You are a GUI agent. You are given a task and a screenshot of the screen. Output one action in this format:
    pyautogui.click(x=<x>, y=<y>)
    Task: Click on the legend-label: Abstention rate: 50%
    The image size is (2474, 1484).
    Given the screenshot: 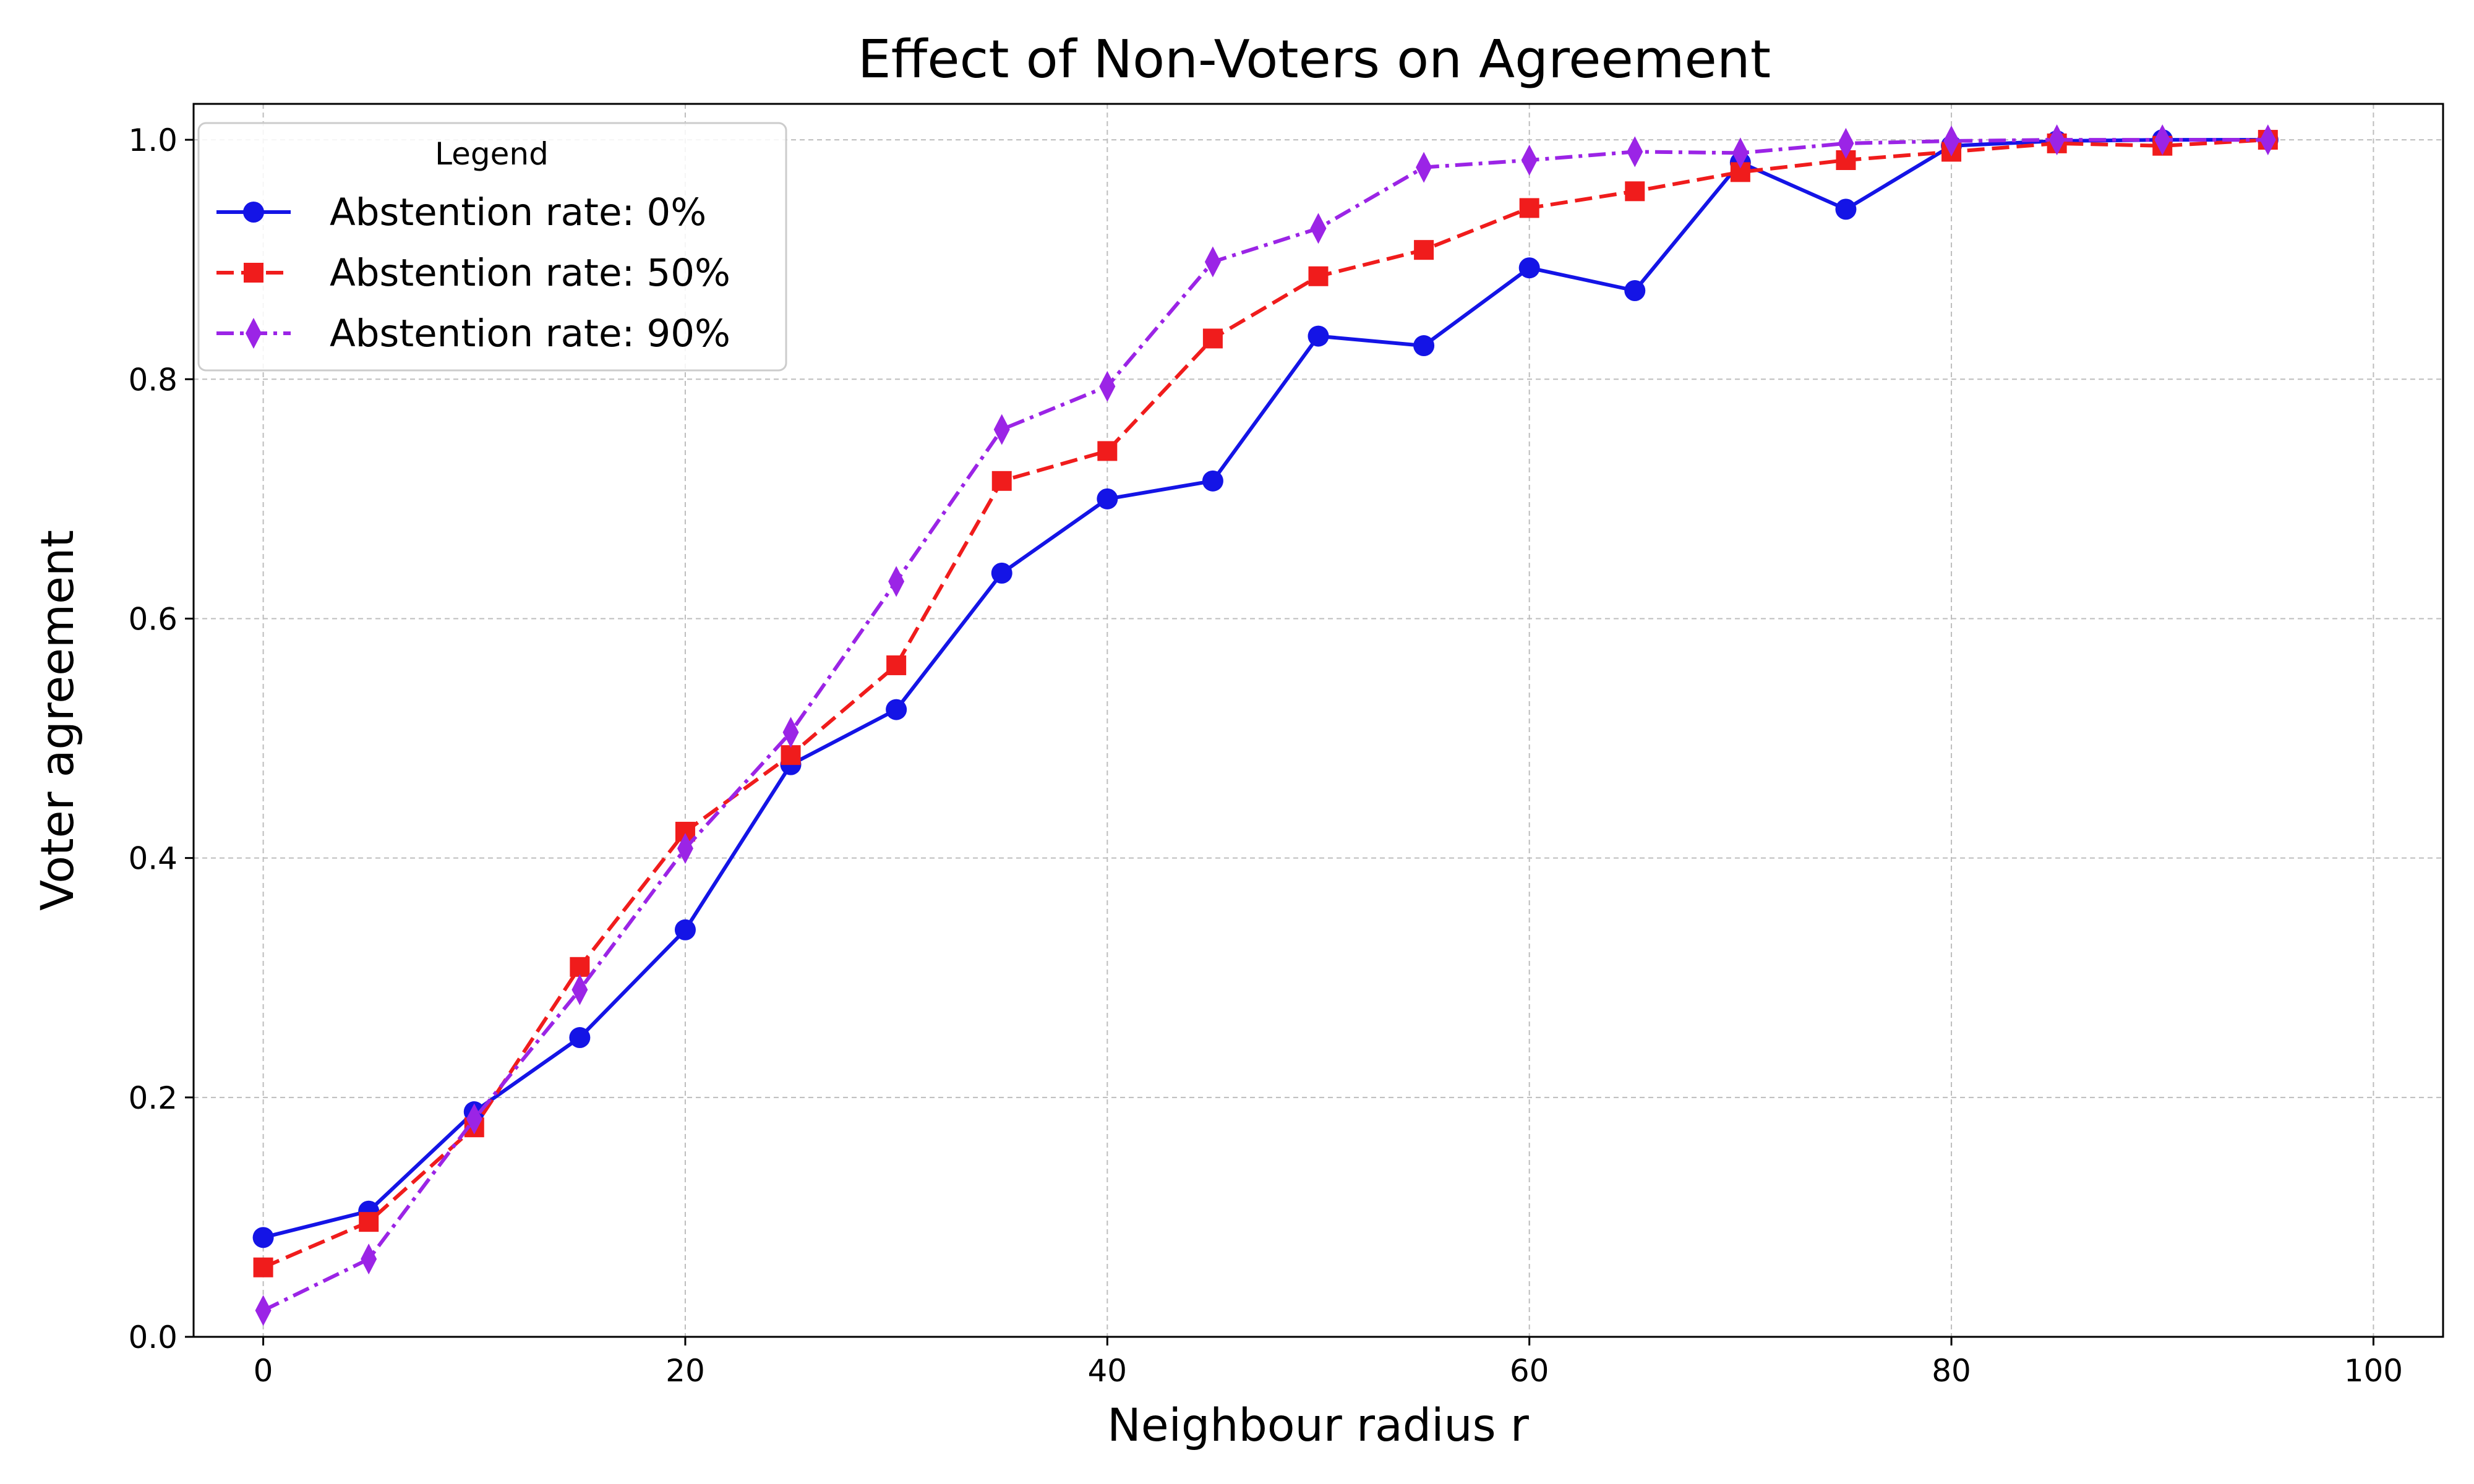 What is the action you would take?
    pyautogui.click(x=530, y=273)
    